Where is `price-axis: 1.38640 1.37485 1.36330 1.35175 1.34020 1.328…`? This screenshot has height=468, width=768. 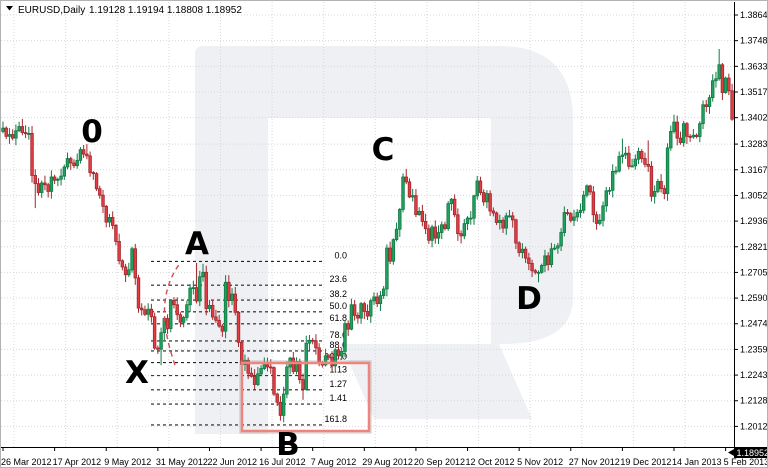 price-axis: 1.38640 1.37485 1.36330 1.35175 1.34020 1.328… is located at coordinates (751, 220).